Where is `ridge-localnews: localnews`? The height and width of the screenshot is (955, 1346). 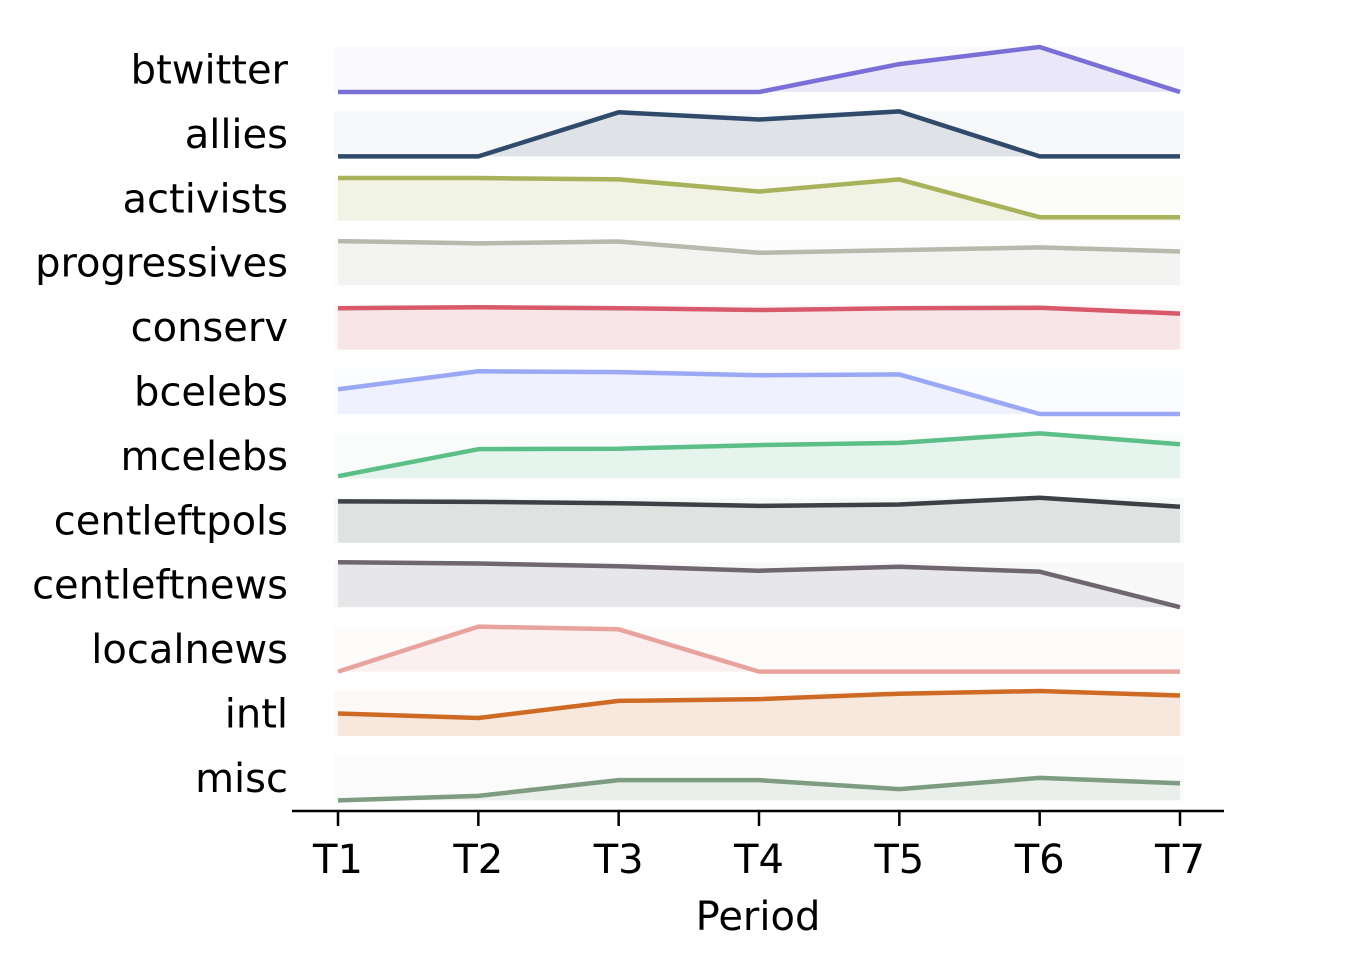
ridge-localnews: localnews is located at coordinates (637, 649).